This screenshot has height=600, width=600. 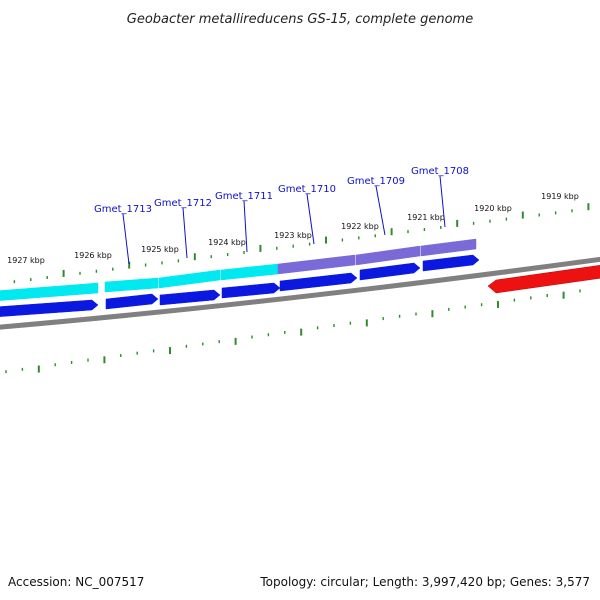 What do you see at coordinates (307, 189) in the screenshot?
I see `gene-label: Gmet_1710` at bounding box center [307, 189].